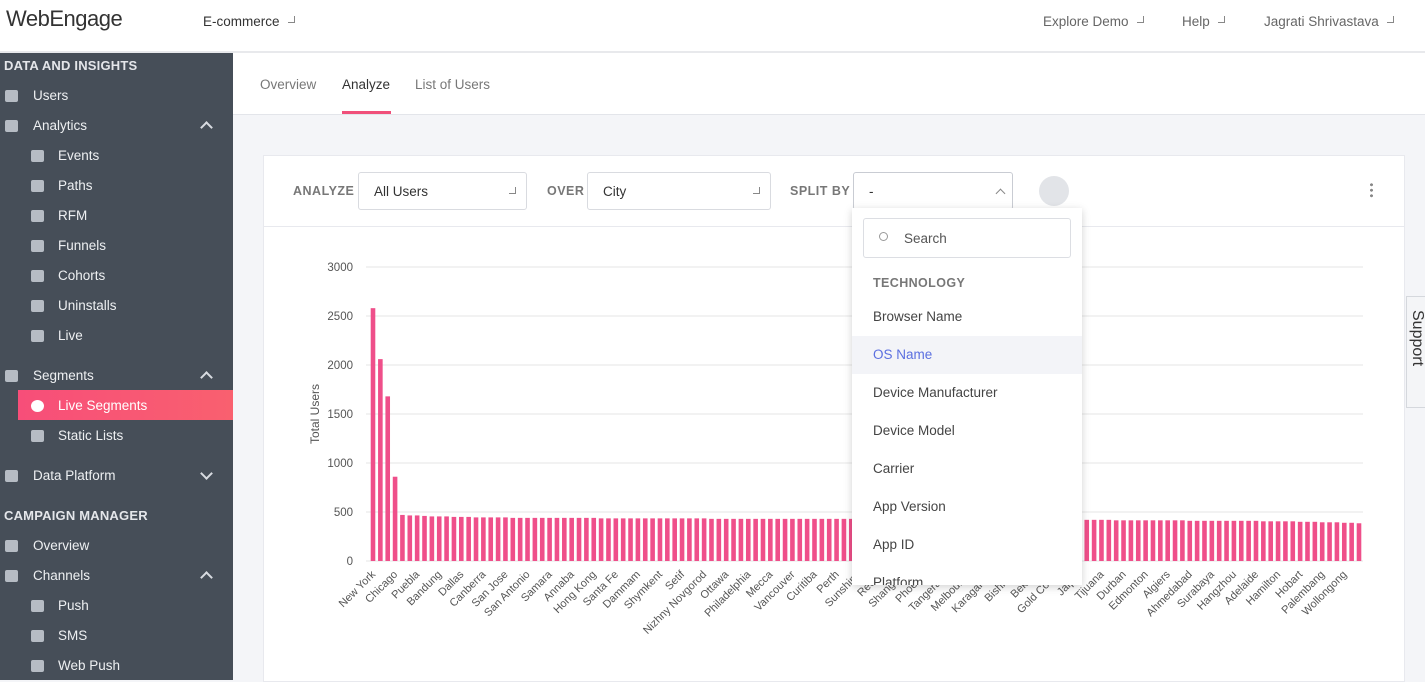  What do you see at coordinates (343, 513) in the screenshot?
I see `y-tick-label: 500` at bounding box center [343, 513].